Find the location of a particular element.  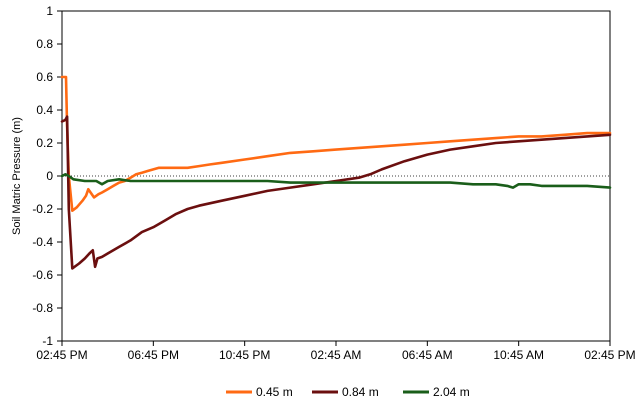

legend-label: 2.04 m is located at coordinates (451, 392).